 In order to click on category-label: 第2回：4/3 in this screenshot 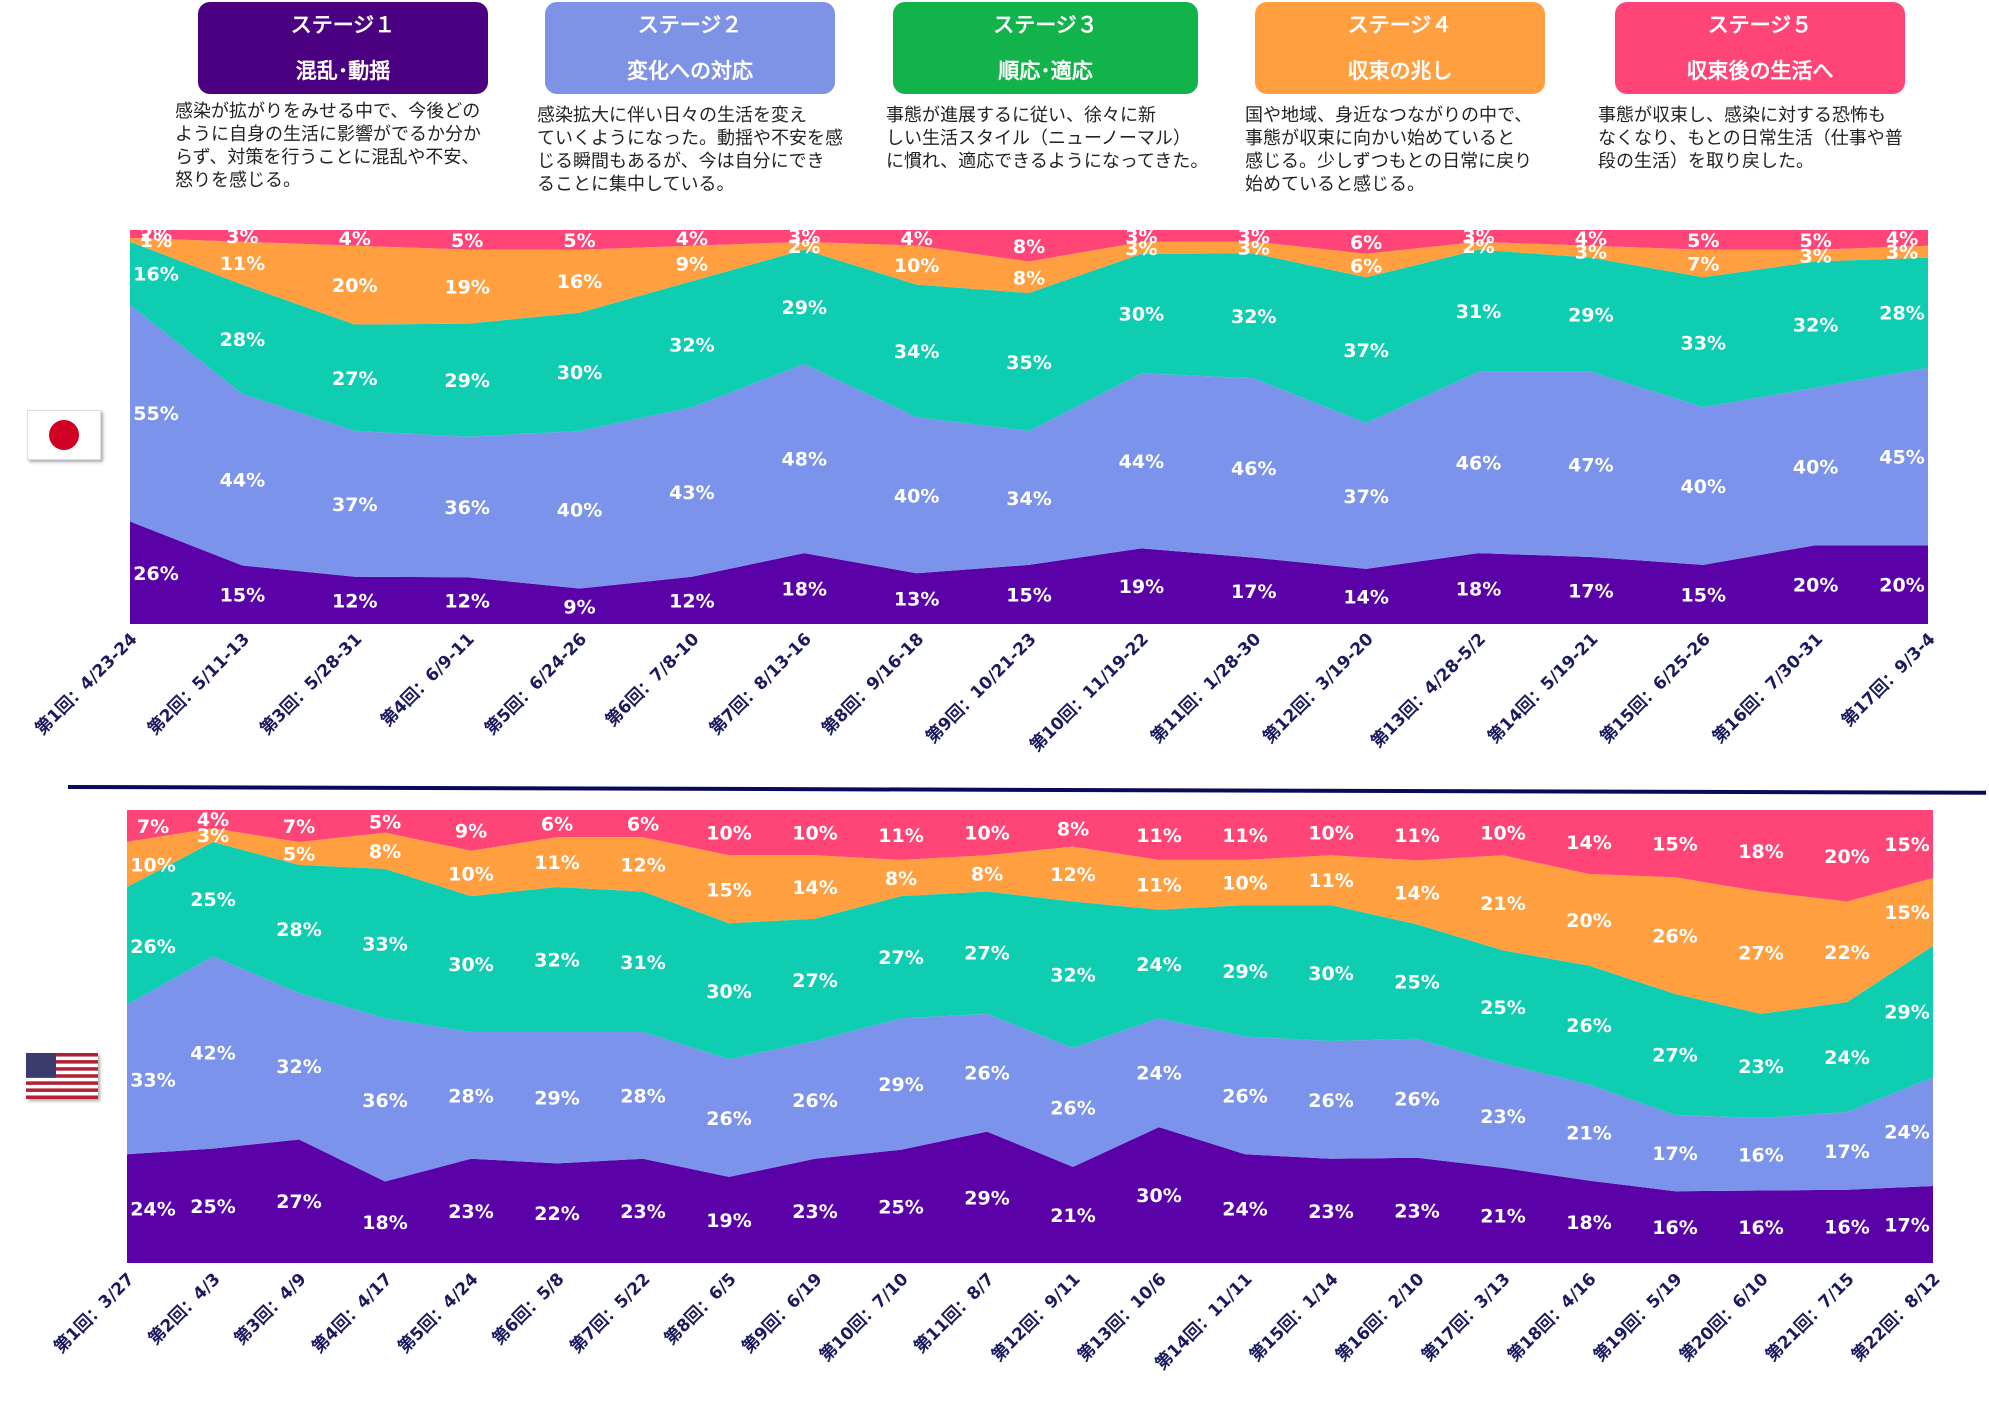, I will do `click(184, 1309)`.